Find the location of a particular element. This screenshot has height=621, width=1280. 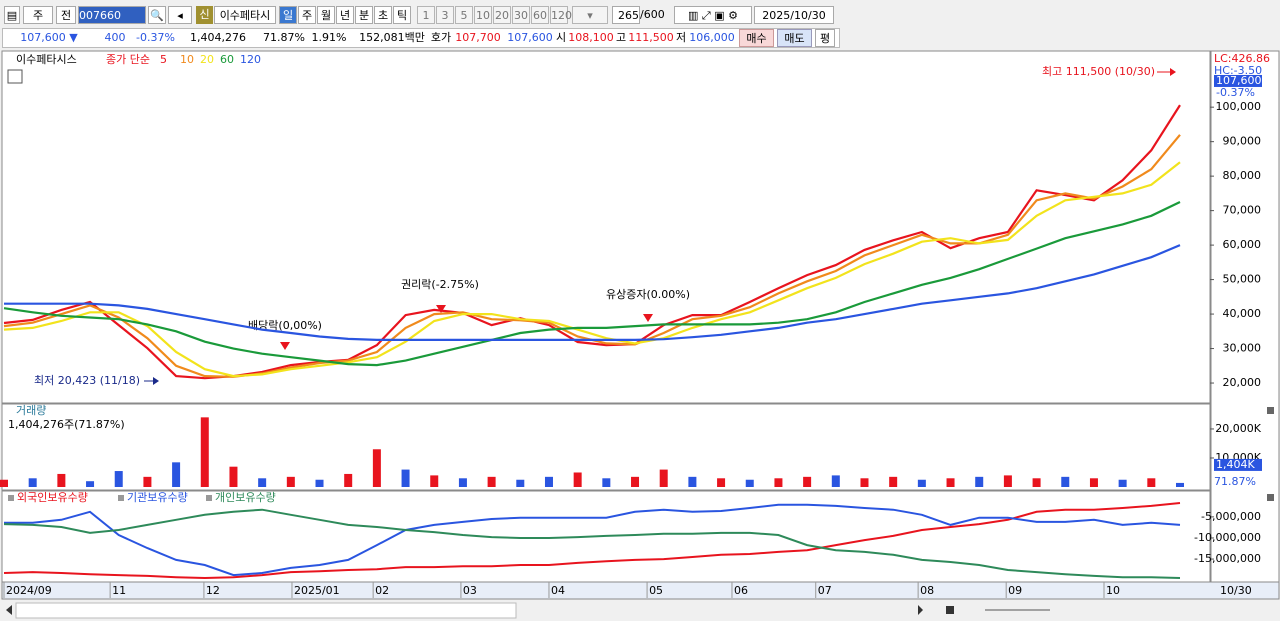

event-note: 배당락(0,00%) is located at coordinates (285, 325).